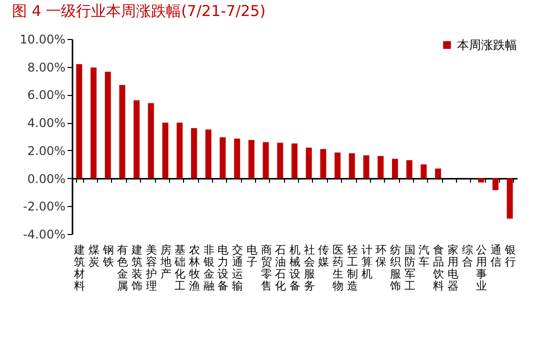 The height and width of the screenshot is (362, 542). I want to click on x-tick-label: 建筑材料, so click(79, 268).